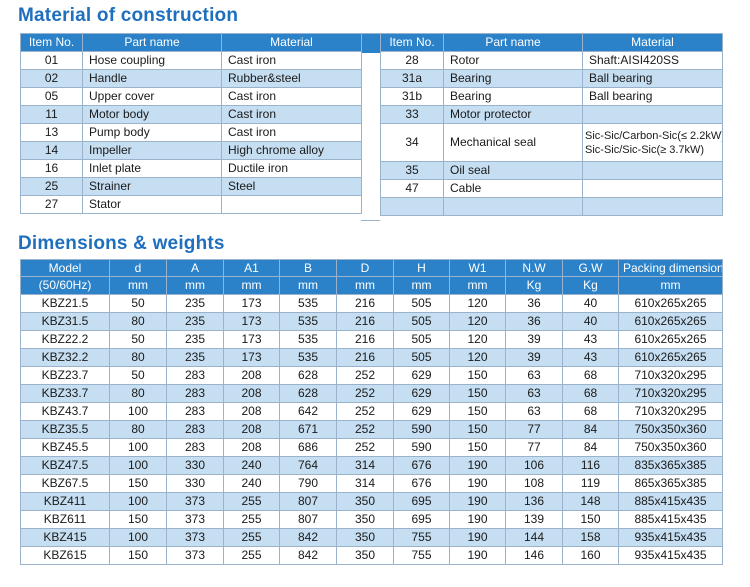 This screenshot has height=587, width=750. What do you see at coordinates (291, 150) in the screenshot?
I see `material-cell: High chrome alloy` at bounding box center [291, 150].